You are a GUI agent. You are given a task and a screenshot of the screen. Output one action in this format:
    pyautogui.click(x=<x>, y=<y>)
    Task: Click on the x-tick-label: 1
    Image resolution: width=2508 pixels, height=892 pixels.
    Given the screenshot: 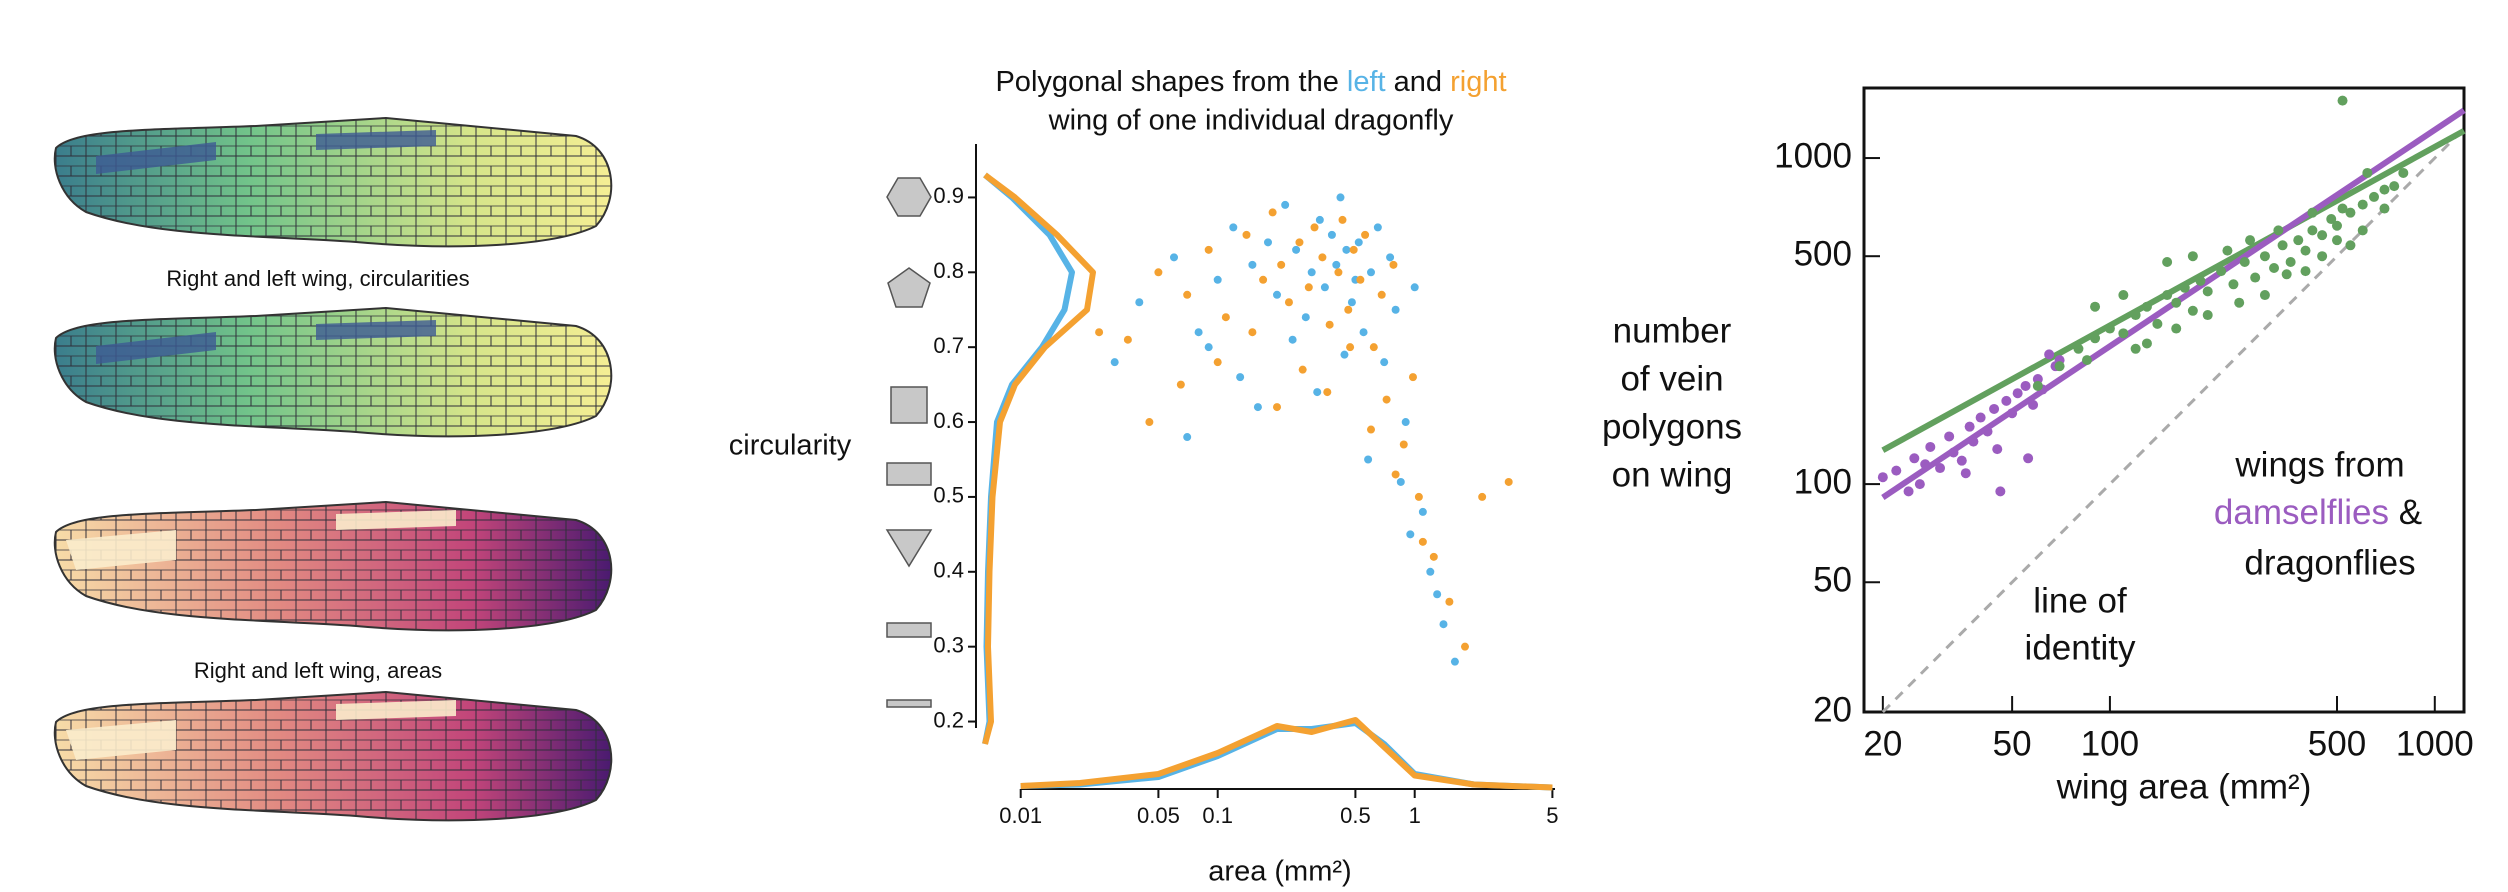 What is the action you would take?
    pyautogui.click(x=1415, y=815)
    